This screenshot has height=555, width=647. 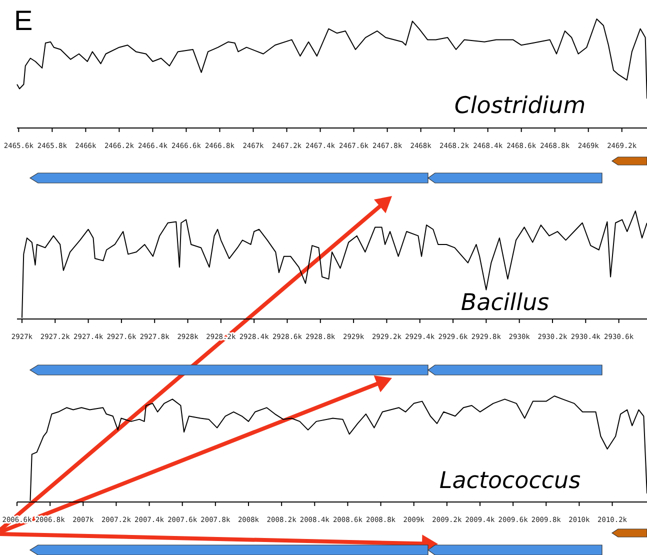 I want to click on text: Bacillus, so click(x=505, y=303).